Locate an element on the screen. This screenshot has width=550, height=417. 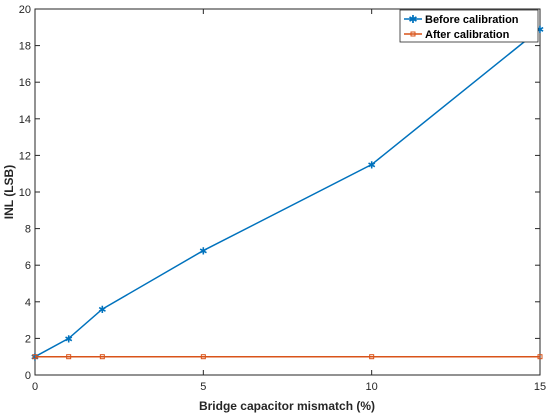
legend-marker-after-calibration is located at coordinates (413, 34).